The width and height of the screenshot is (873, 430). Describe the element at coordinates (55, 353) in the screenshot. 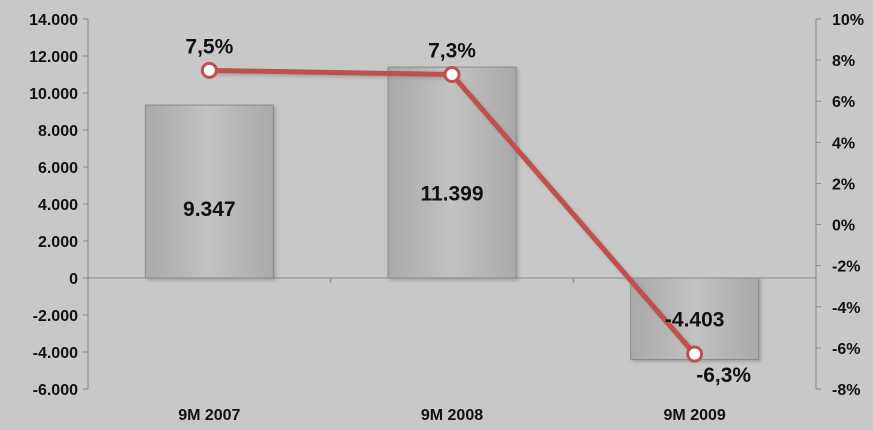

I see `left-axis-tick-label: -4.000` at that location.